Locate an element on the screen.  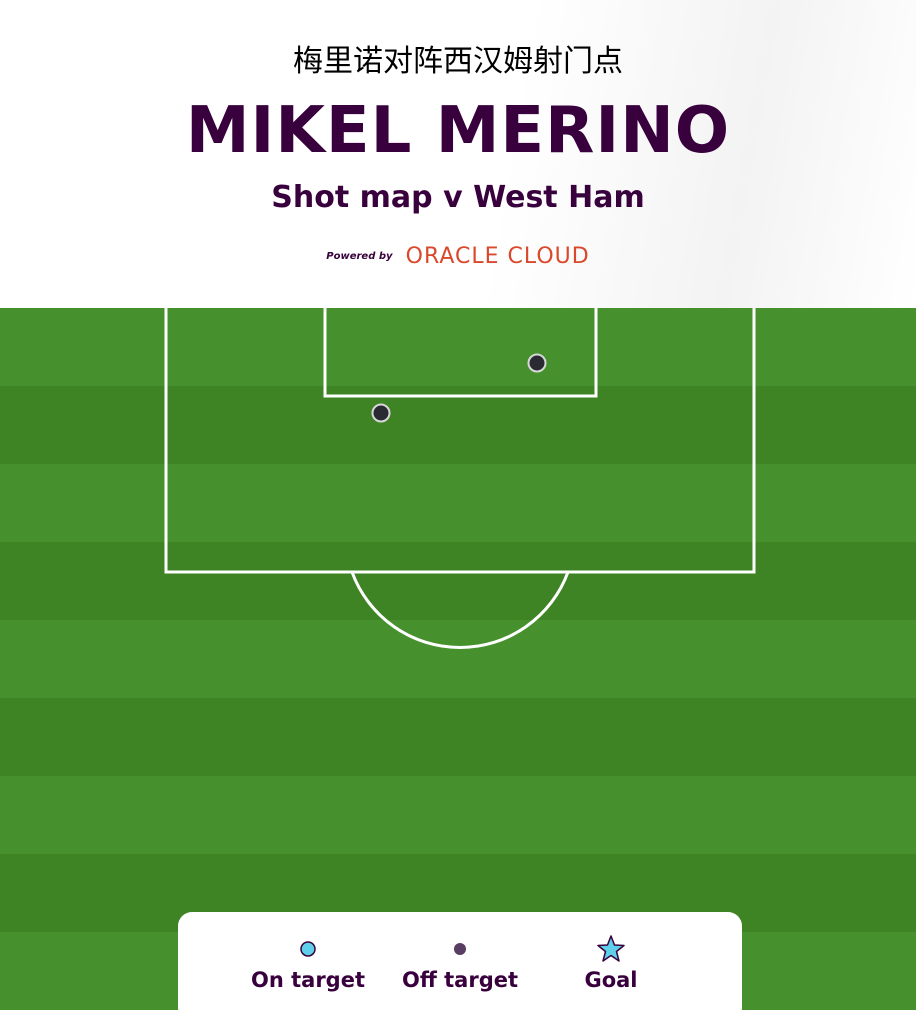
powered-by-label: Powered by is located at coordinates (359, 256).